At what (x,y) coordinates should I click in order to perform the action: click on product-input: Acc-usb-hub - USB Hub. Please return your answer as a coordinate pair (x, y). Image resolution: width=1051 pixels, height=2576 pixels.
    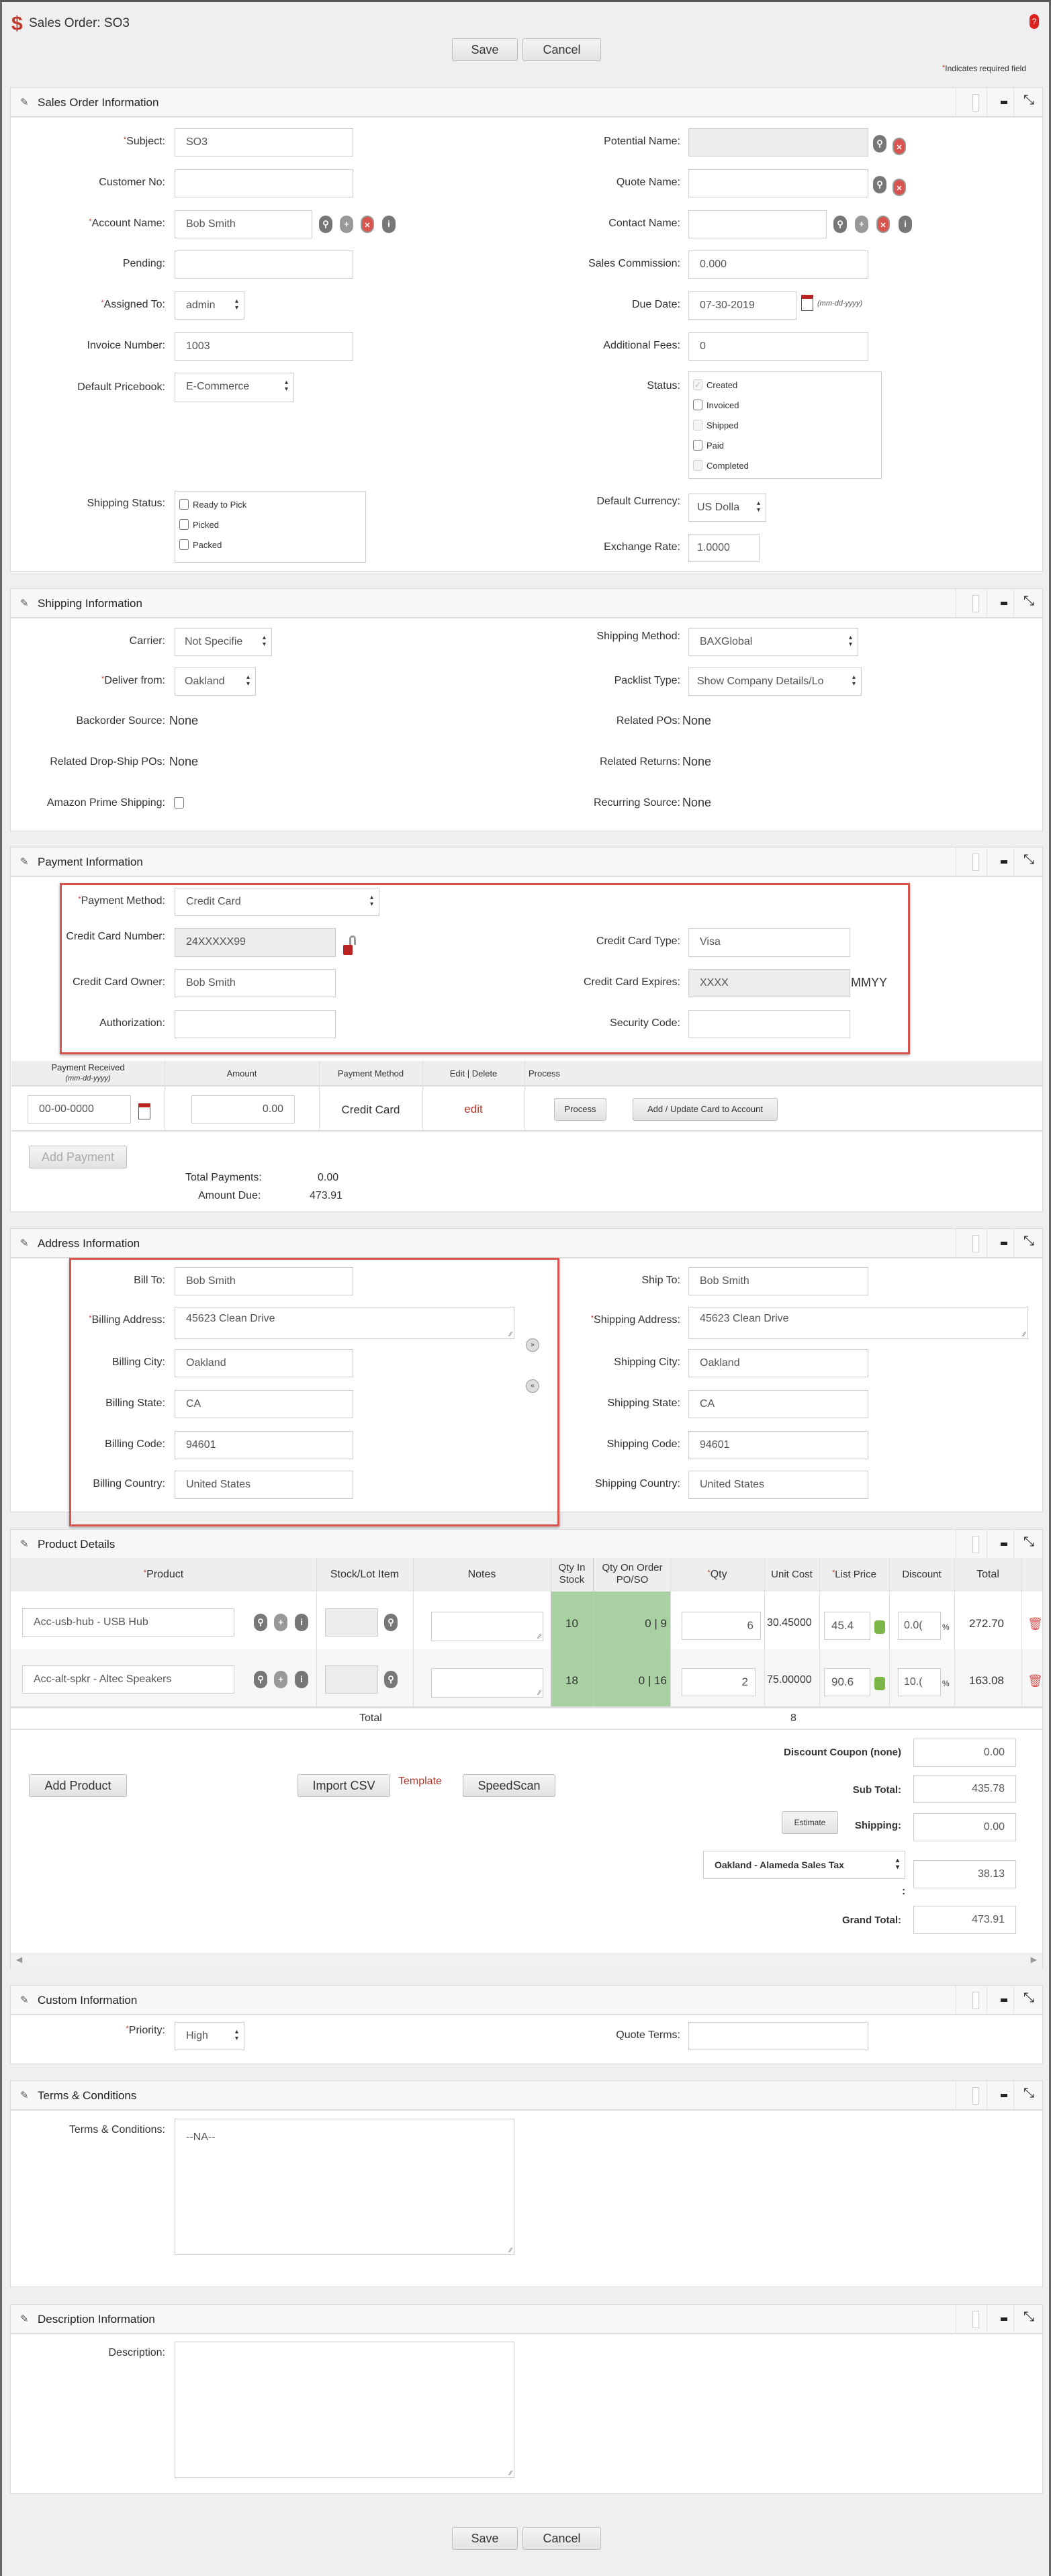
    Looking at the image, I should click on (128, 1622).